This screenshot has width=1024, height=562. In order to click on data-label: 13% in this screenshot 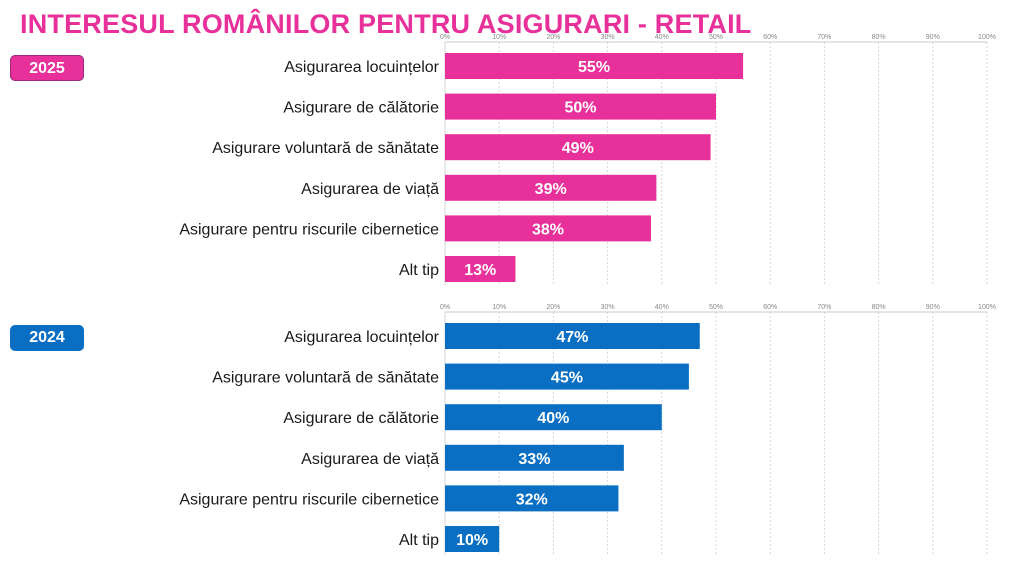, I will do `click(480, 270)`.